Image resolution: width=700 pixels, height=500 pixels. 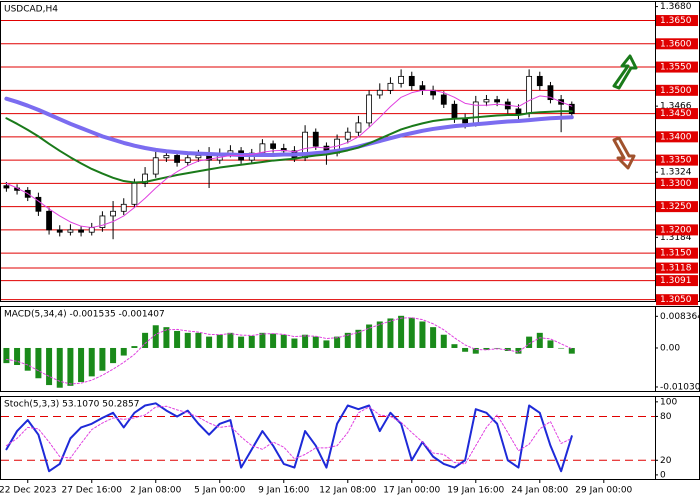 What do you see at coordinates (666, 461) in the screenshot?
I see `y-tick-label: 20` at bounding box center [666, 461].